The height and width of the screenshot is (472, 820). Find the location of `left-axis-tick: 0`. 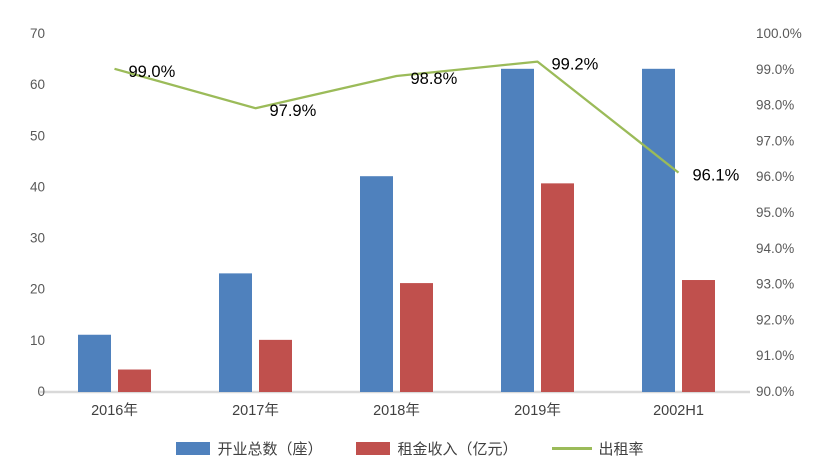

left-axis-tick: 0 is located at coordinates (41, 391).